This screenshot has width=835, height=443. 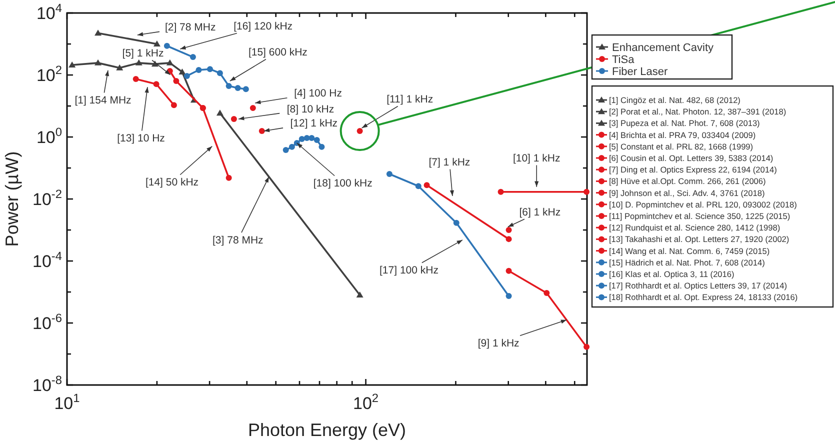 What do you see at coordinates (143, 54) in the screenshot?
I see `annotation: [5] 1 kHz` at bounding box center [143, 54].